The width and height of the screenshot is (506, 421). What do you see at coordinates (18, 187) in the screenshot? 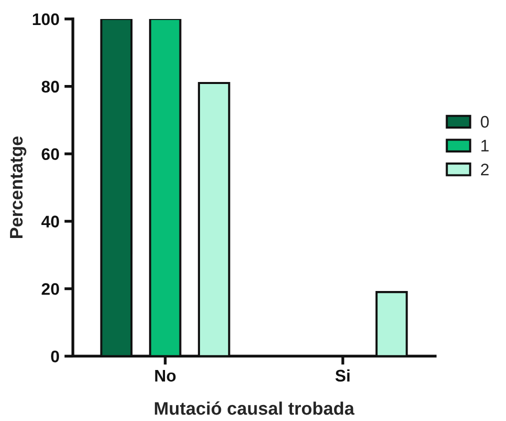
I see `y-axis-title: Percentatge` at bounding box center [18, 187].